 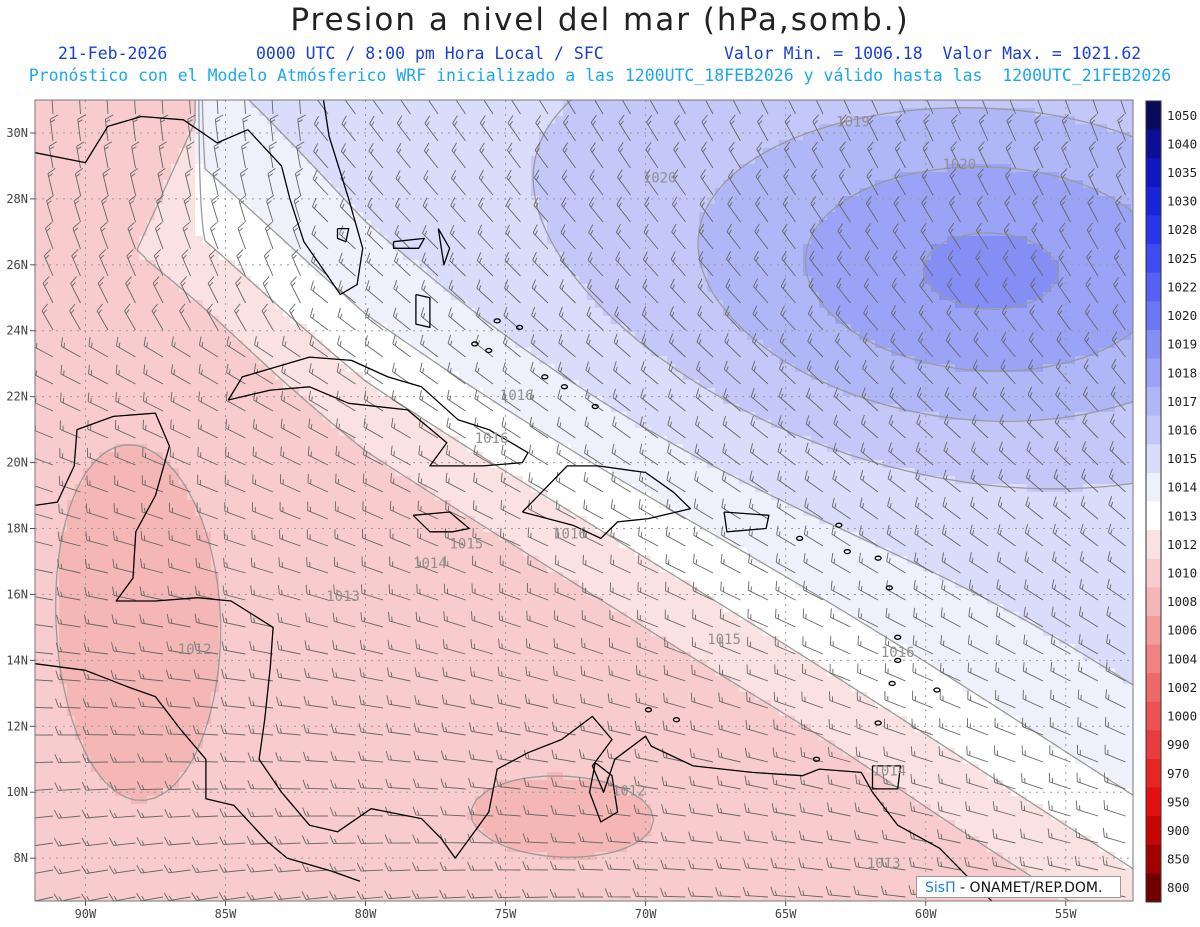 What do you see at coordinates (519, 327) in the screenshot?
I see `small-island` at bounding box center [519, 327].